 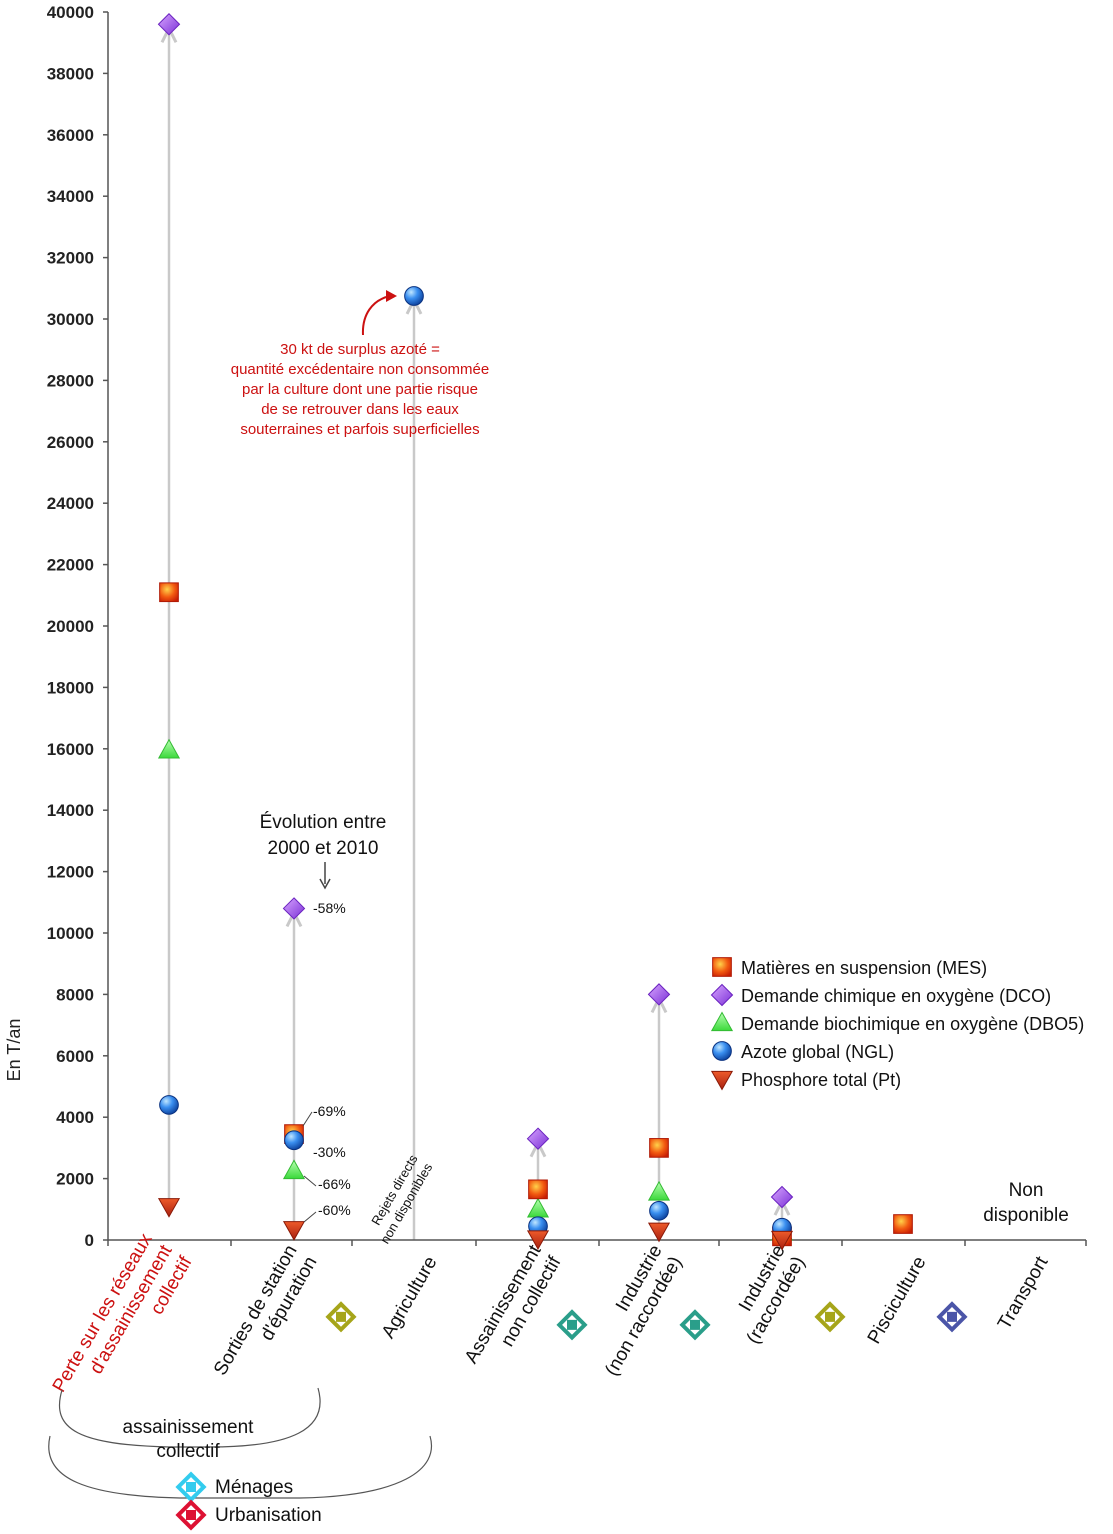 I want to click on y-tick-label: 16000, so click(x=70, y=749).